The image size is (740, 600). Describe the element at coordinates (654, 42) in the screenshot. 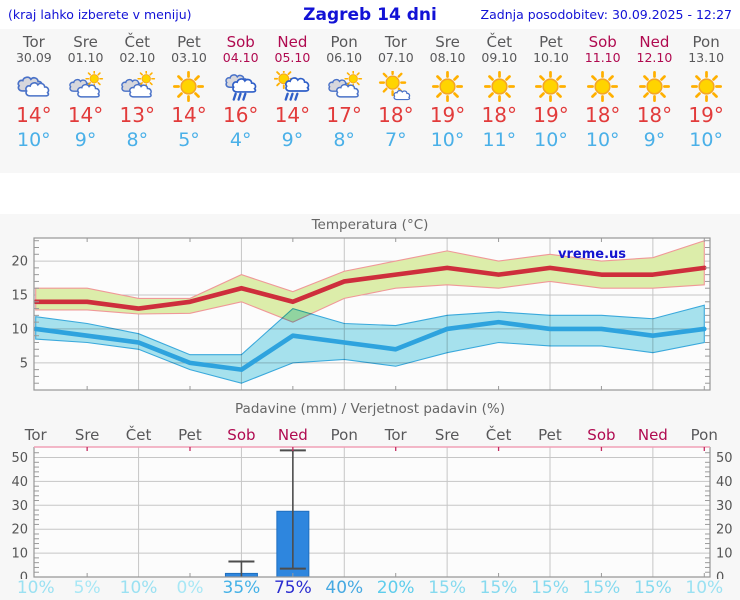

I see `day-name: Ned` at that location.